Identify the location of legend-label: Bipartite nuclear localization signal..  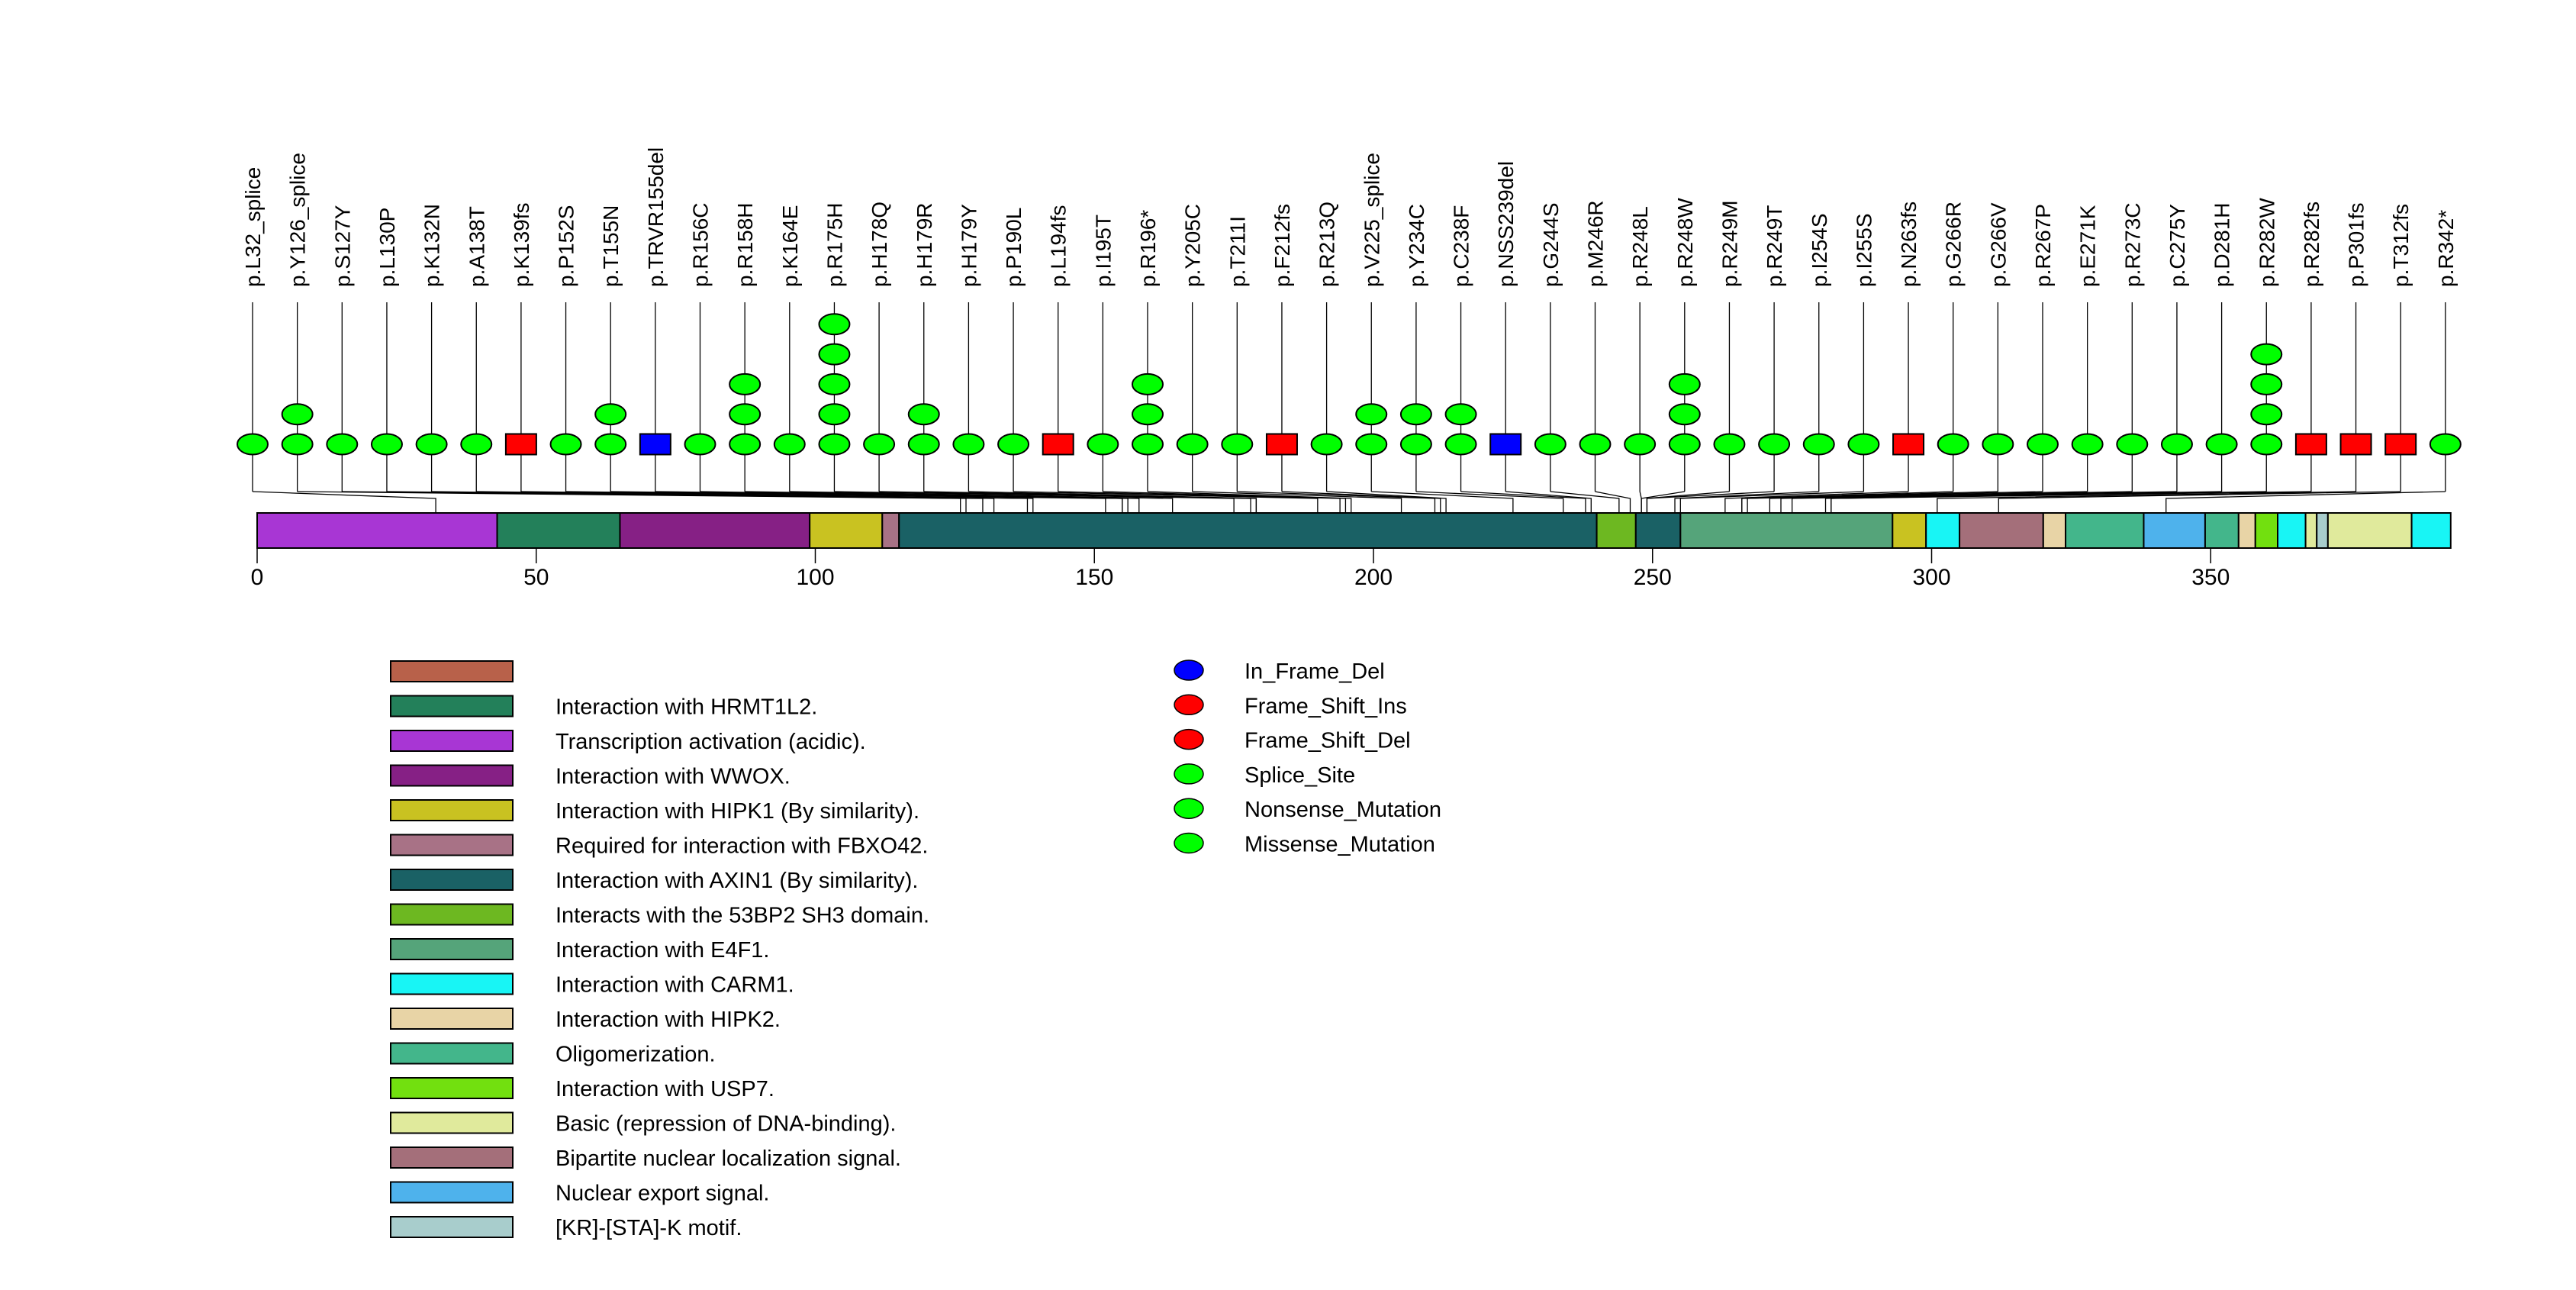
(728, 1159).